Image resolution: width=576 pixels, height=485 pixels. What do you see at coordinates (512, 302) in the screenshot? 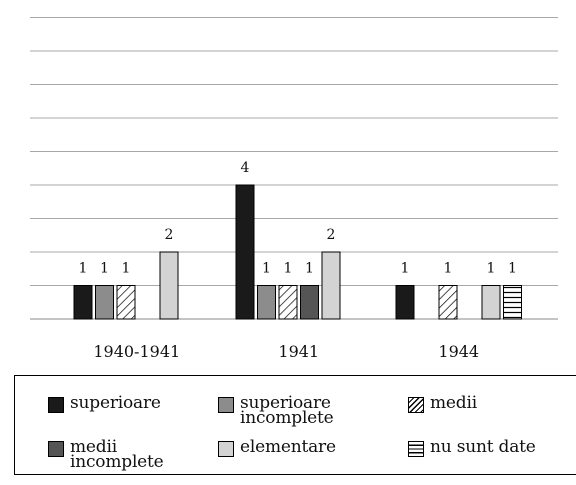
I see `bar-nu-sunt-date-1944` at bounding box center [512, 302].